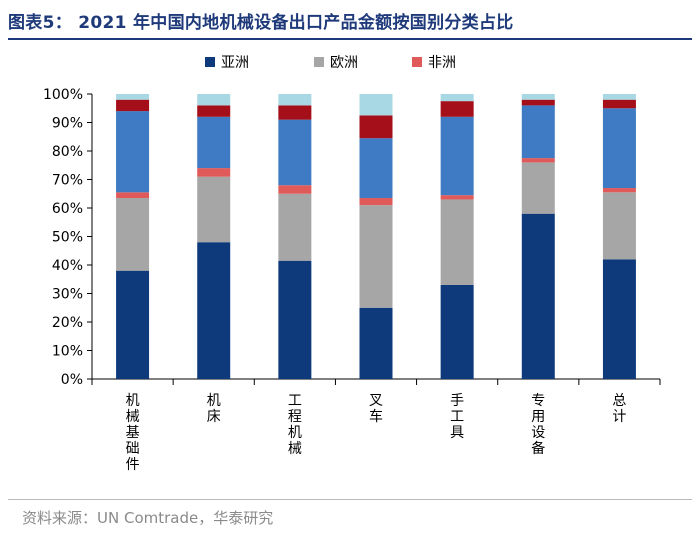  Describe the element at coordinates (72, 380) in the screenshot. I see `y-tick-label: 0%` at that location.